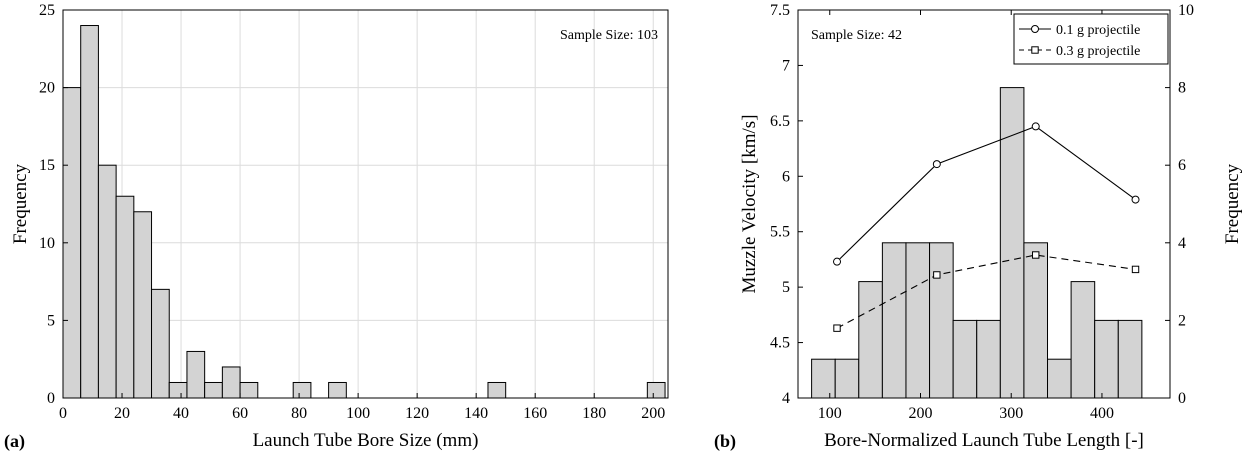  I want to click on y-tick-label: 25, so click(47, 10).